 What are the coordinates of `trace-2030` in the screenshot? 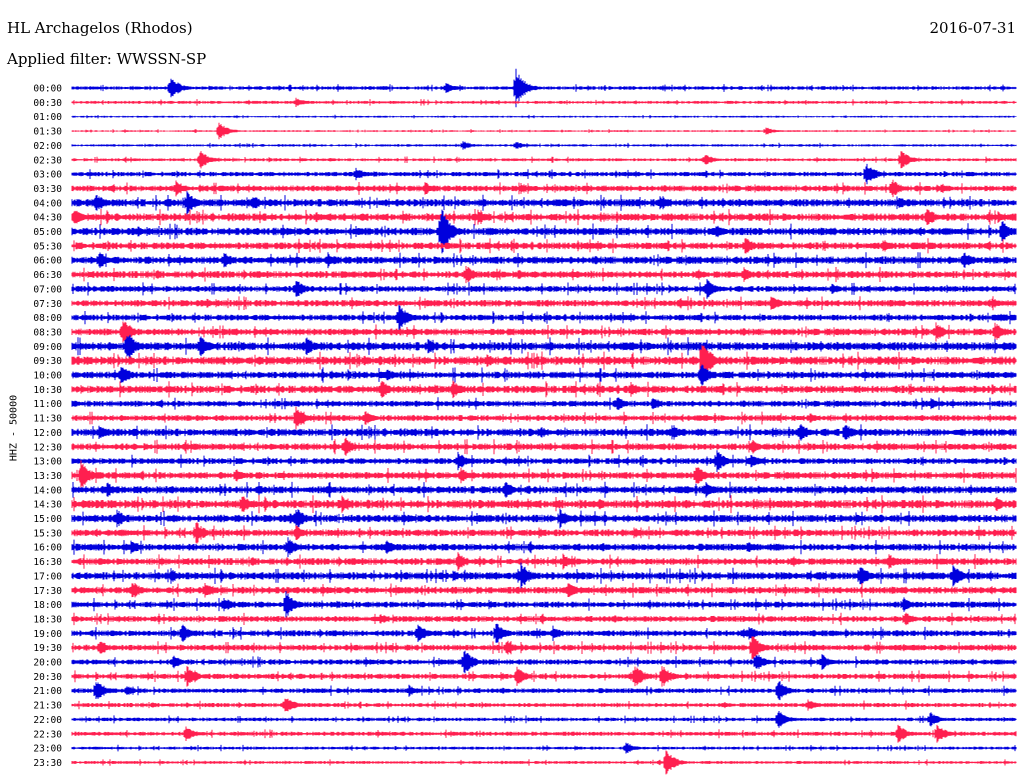 It's located at (544, 676).